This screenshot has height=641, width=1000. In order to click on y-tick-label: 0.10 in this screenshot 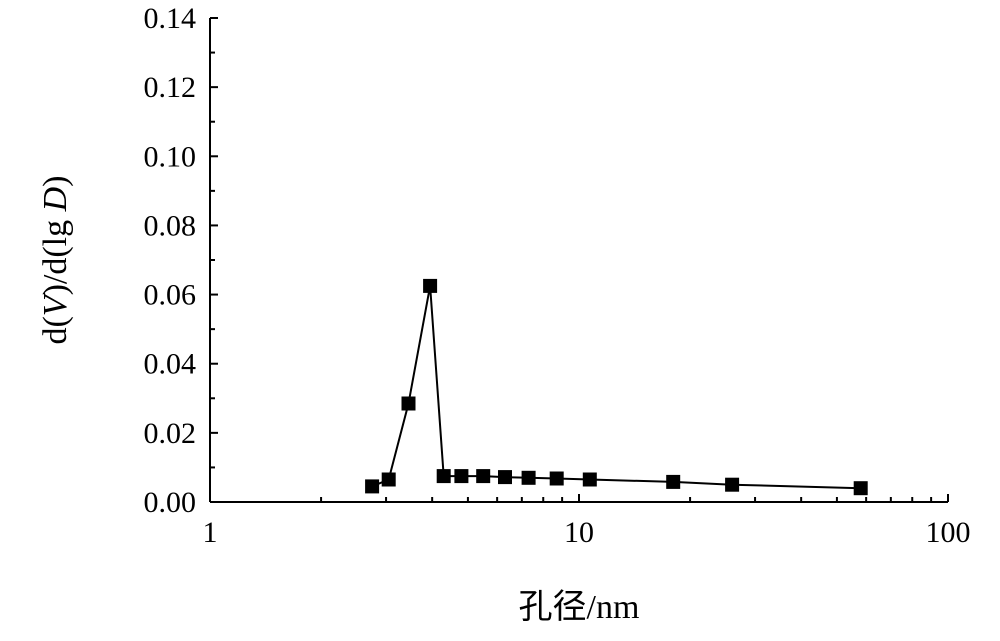, I will do `click(170, 156)`.